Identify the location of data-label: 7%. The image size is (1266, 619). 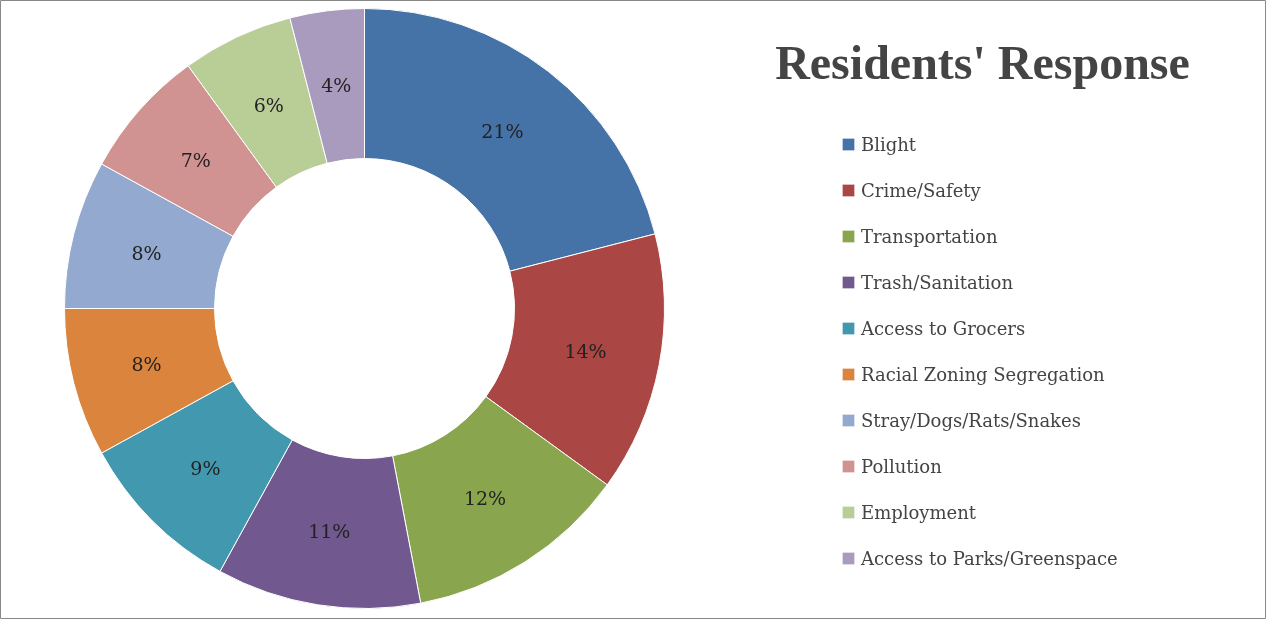
(195, 159).